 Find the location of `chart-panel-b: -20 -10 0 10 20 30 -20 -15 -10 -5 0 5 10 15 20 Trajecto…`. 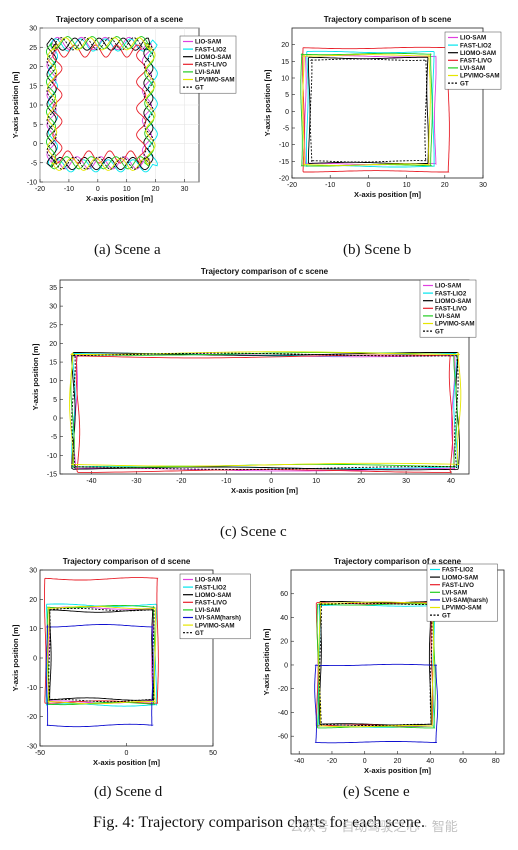

chart-panel-b: -20 -10 0 10 20 30 -20 -15 -10 -5 0 5 10 15 20 Trajecto… is located at coordinates (388, 120).